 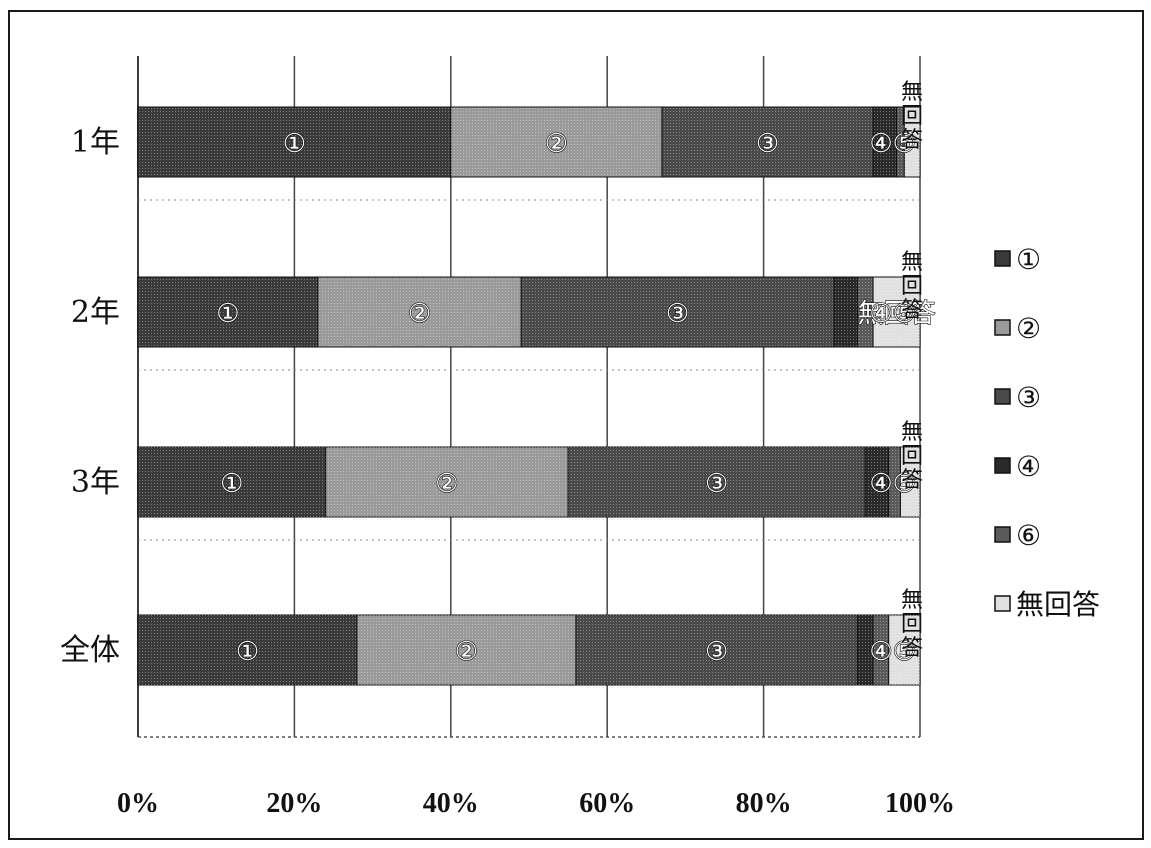 I want to click on legend-label: ③, so click(x=1028, y=397).